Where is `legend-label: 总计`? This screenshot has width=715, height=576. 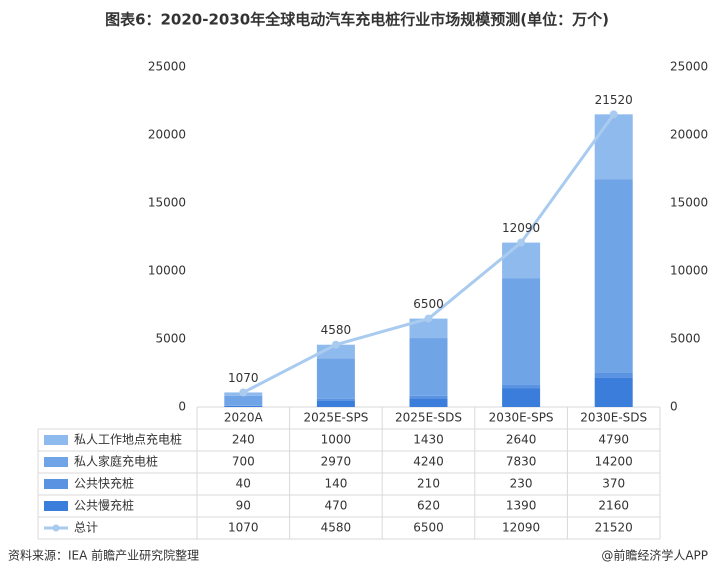 legend-label: 总计 is located at coordinates (86, 528).